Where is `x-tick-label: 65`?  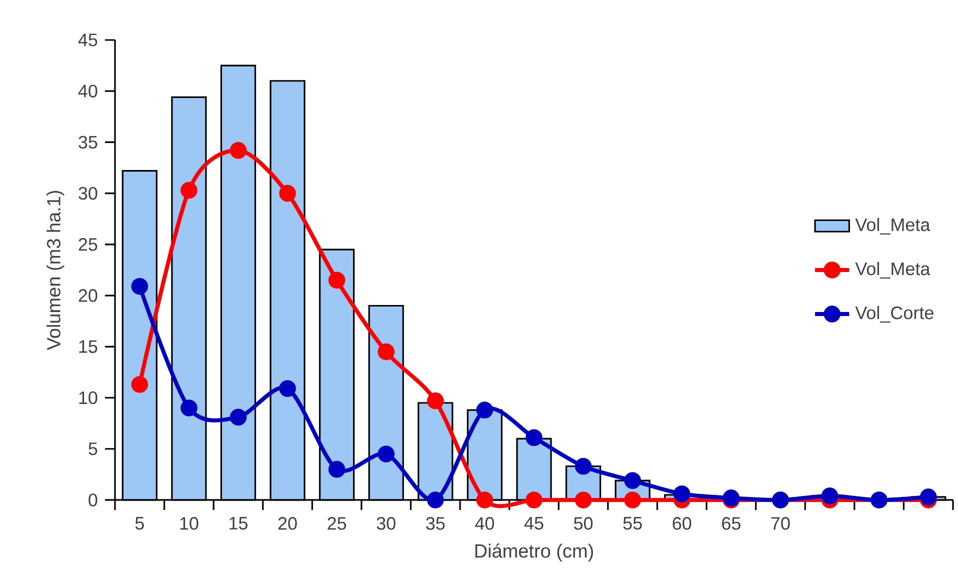 x-tick-label: 65 is located at coordinates (731, 523).